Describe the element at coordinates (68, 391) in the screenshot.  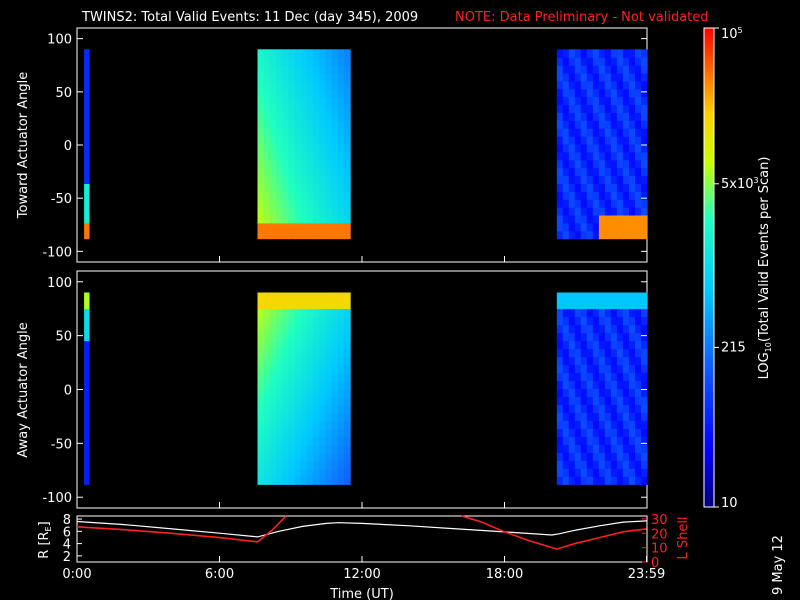
I see `y-tick-label: 0` at that location.